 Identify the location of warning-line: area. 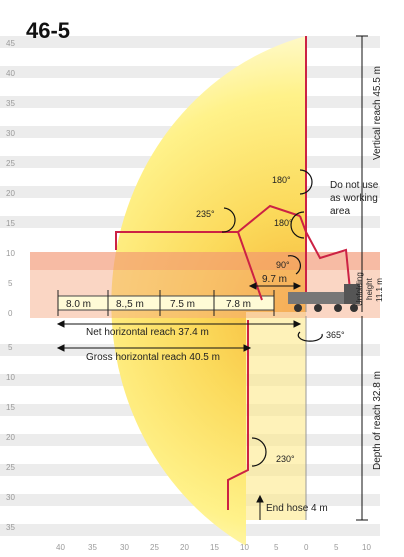
(340, 211).